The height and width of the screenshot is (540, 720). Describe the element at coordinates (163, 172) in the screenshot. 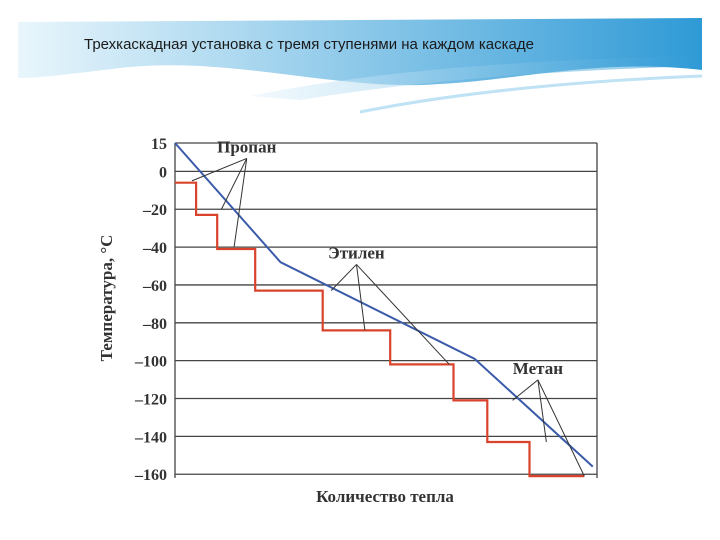

I see `y-tick-label: 0` at that location.